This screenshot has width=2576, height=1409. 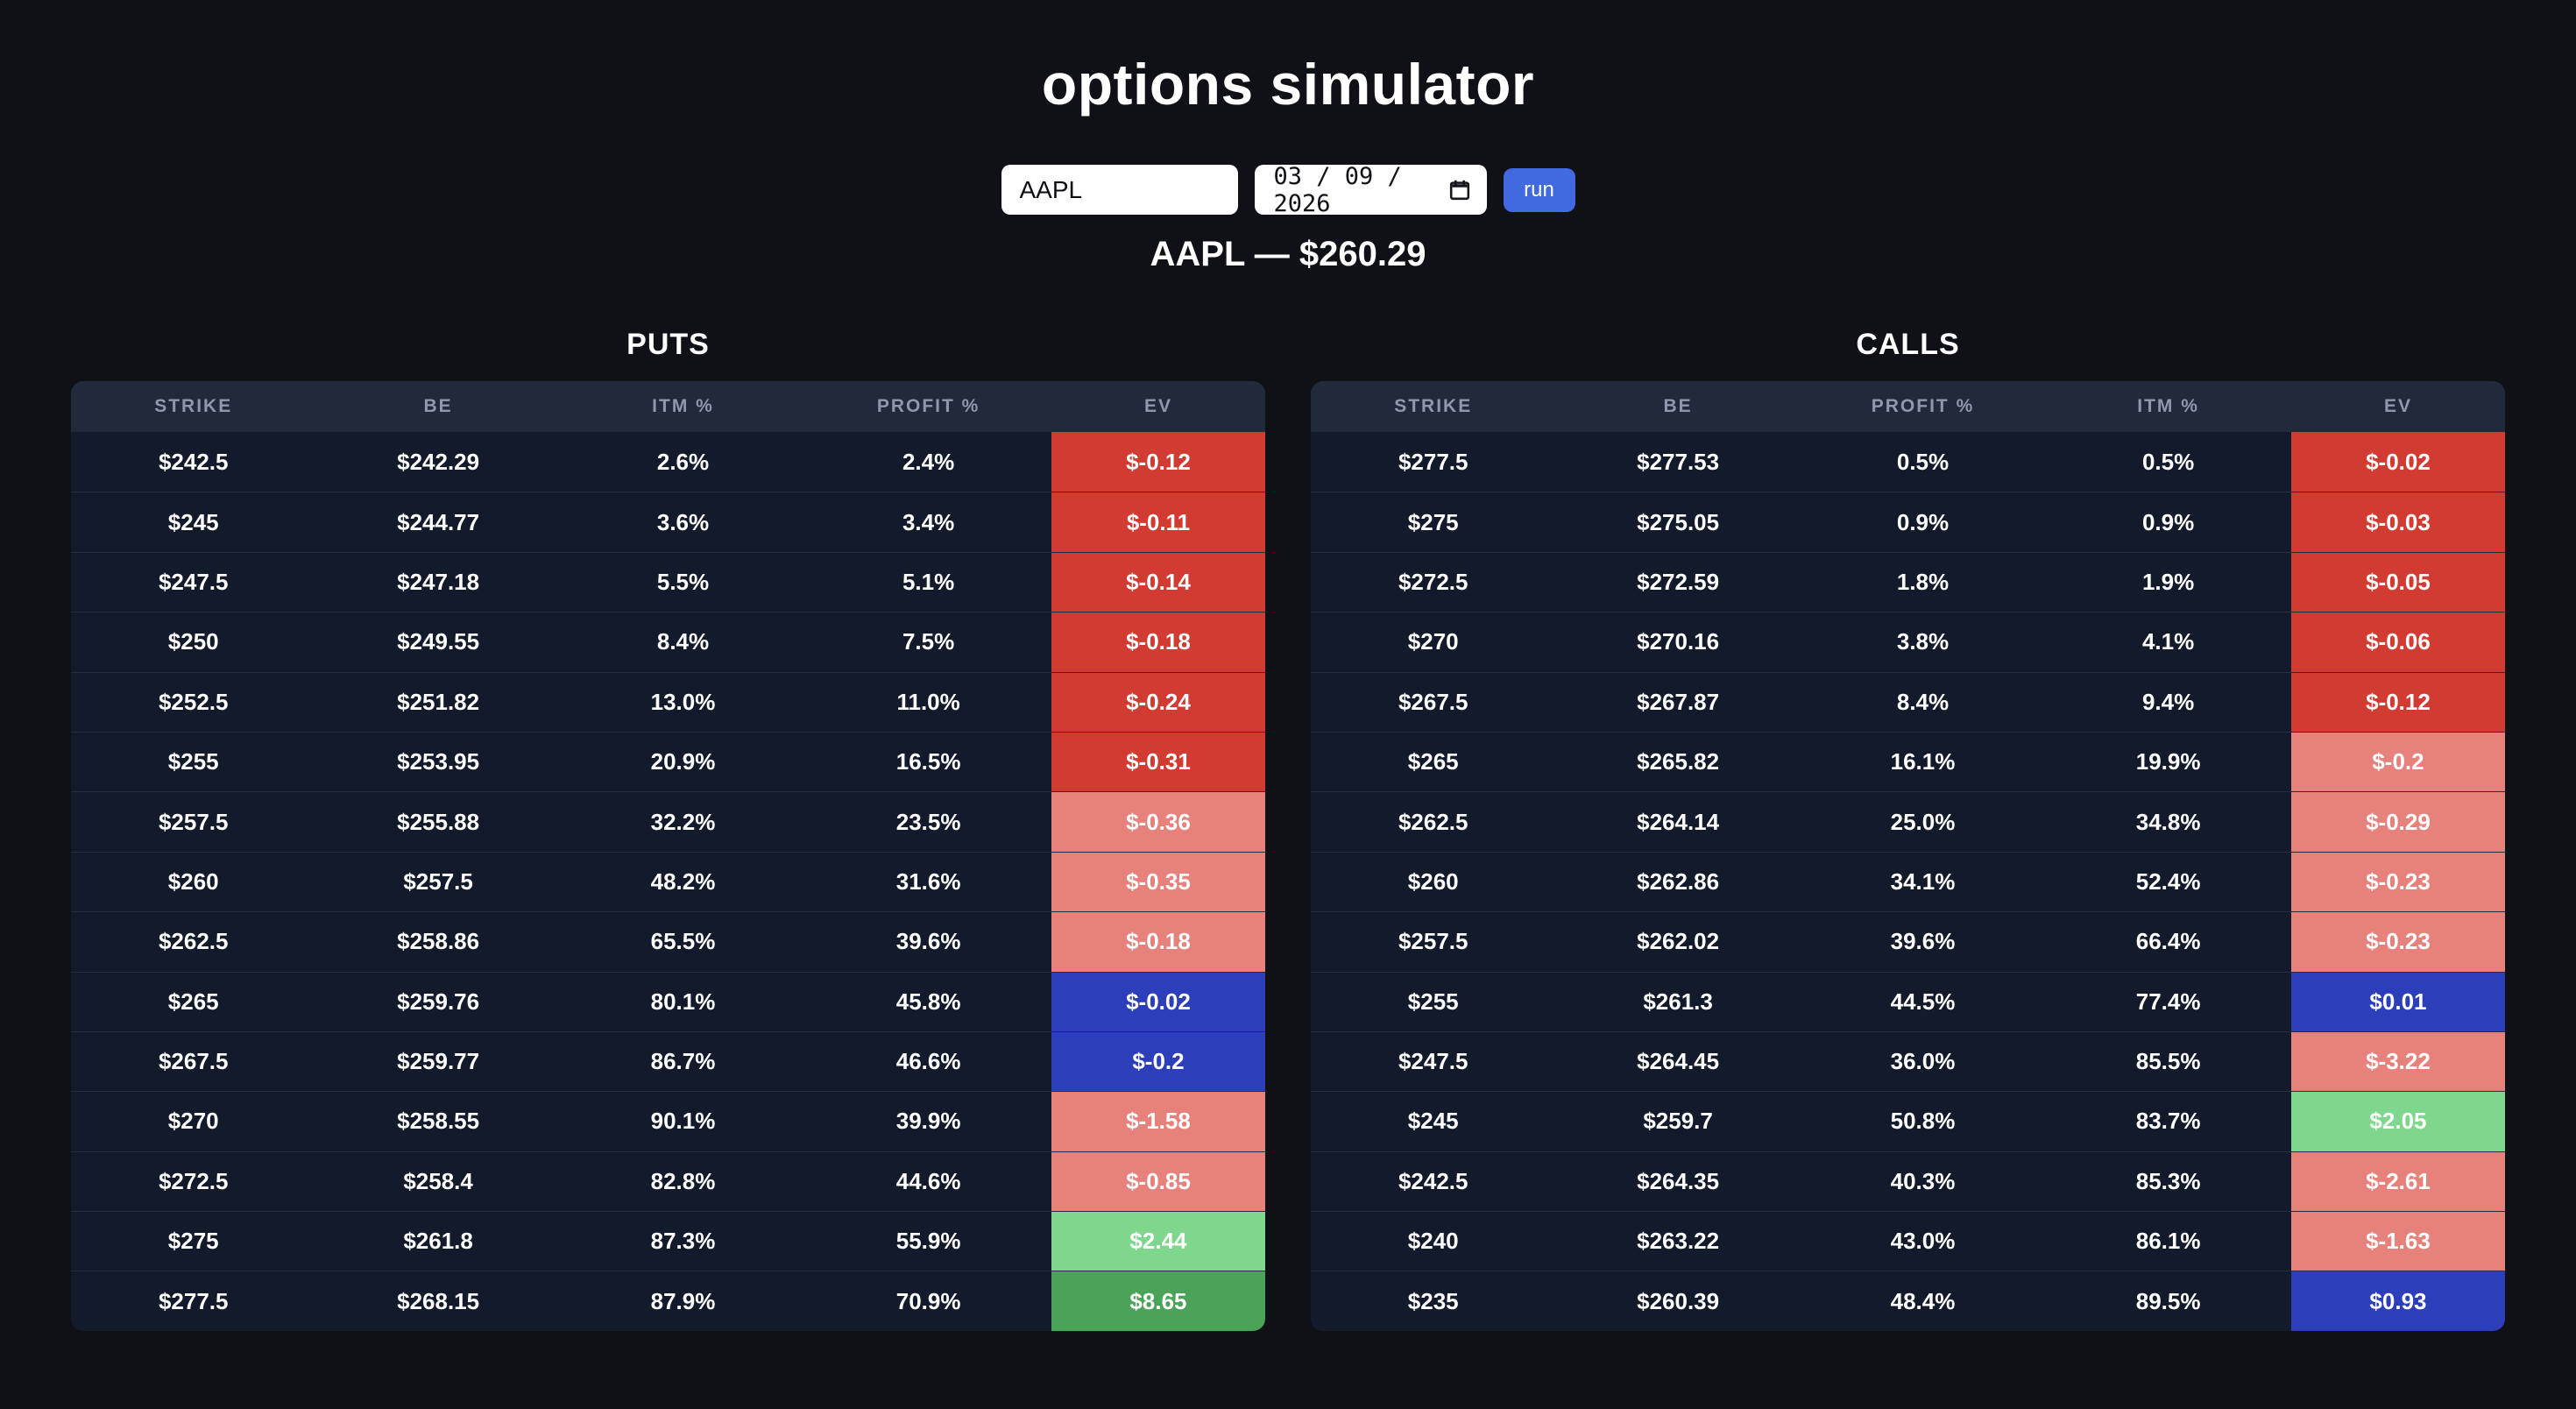 I want to click on table-row: $235 $260.39 48.4% 89.5% $0.93, so click(x=1908, y=1301).